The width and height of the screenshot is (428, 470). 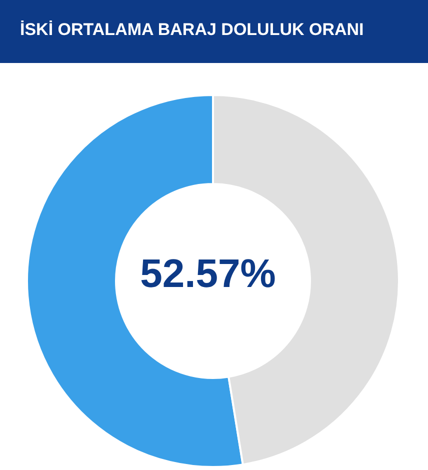 What do you see at coordinates (192, 30) in the screenshot?
I see `chart-title: İSKİ ORTALAMA BARAJ DOLULUK ORANI` at bounding box center [192, 30].